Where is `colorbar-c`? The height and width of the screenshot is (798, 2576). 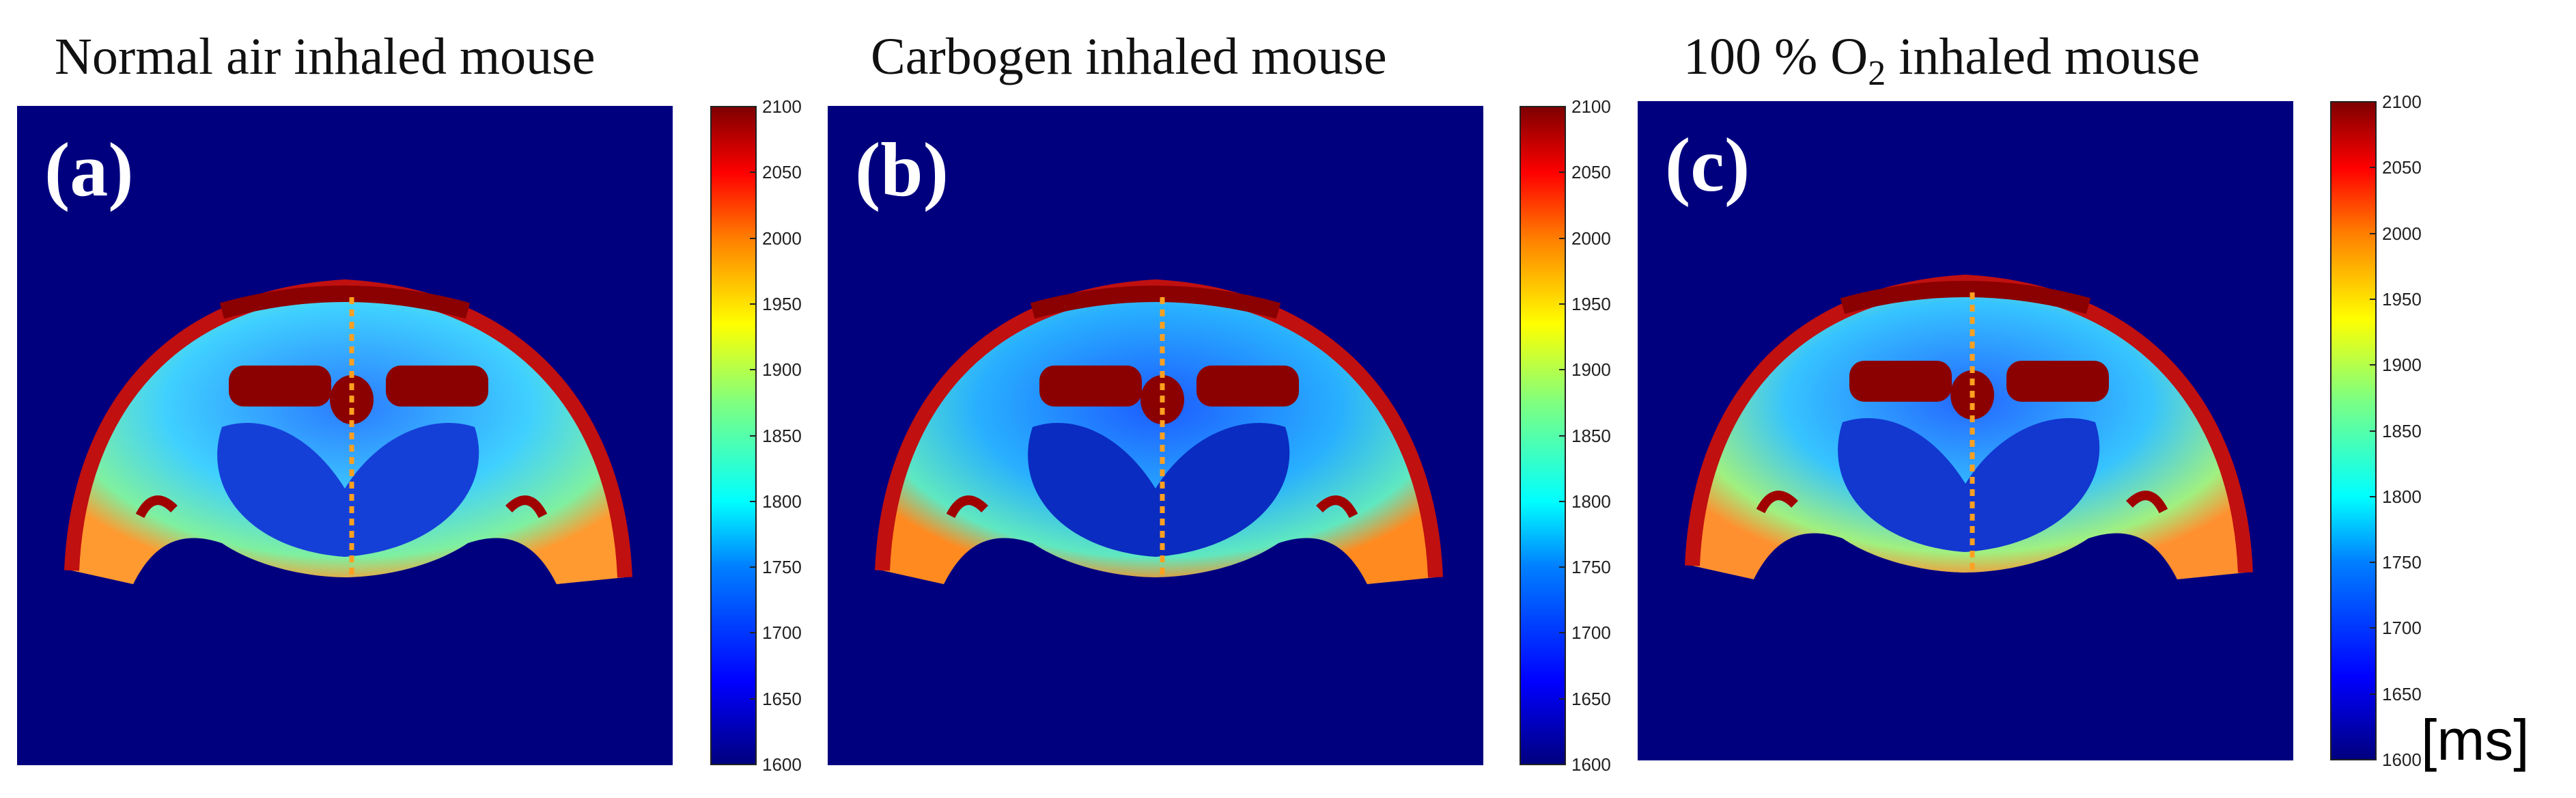
colorbar-c is located at coordinates (2353, 430).